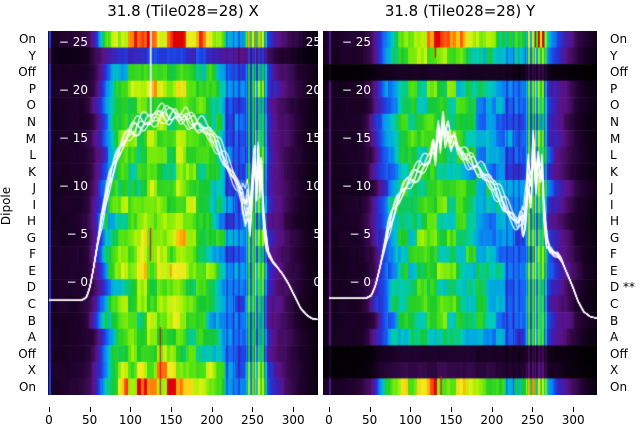 The width and height of the screenshot is (640, 440). I want to click on left-panel-title: 31.8 (Tile028=28) X, so click(183, 11).